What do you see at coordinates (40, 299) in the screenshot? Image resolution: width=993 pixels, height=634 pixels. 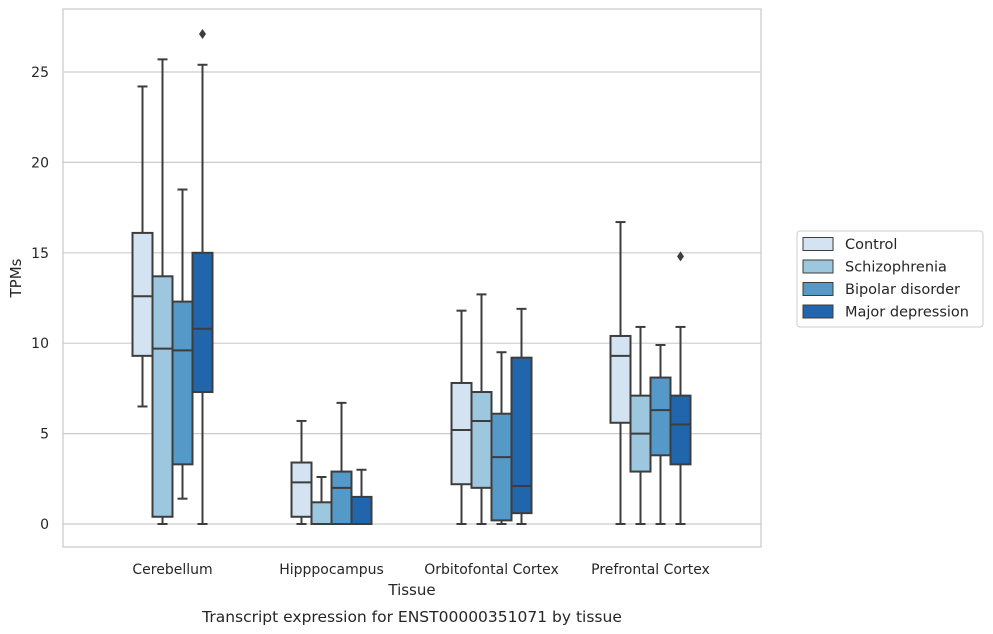 I see `y-tick-labels: 0 5 10 15 20 25` at bounding box center [40, 299].